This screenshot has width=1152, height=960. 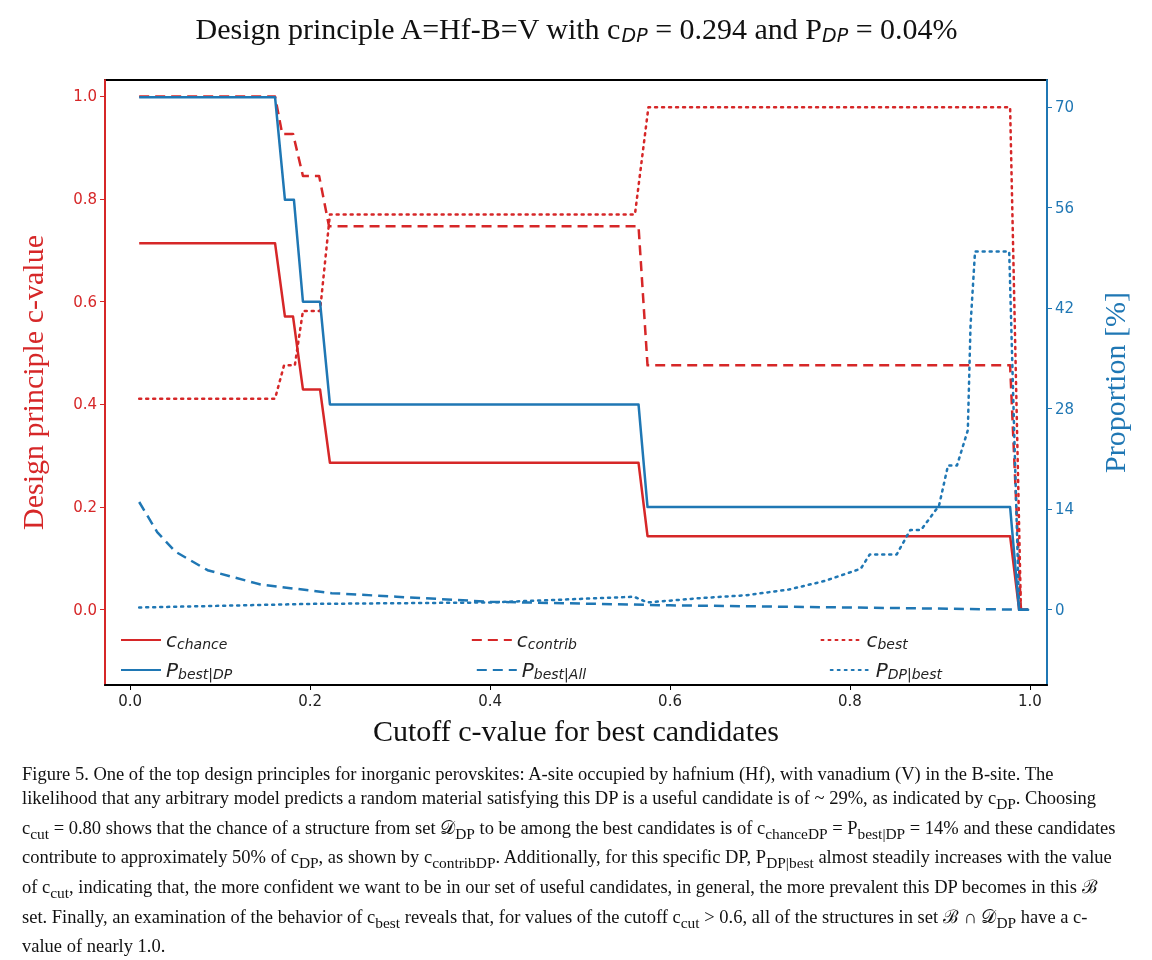 What do you see at coordinates (1114, 382) in the screenshot?
I see `y2-axis-title: Proportion [%]` at bounding box center [1114, 382].